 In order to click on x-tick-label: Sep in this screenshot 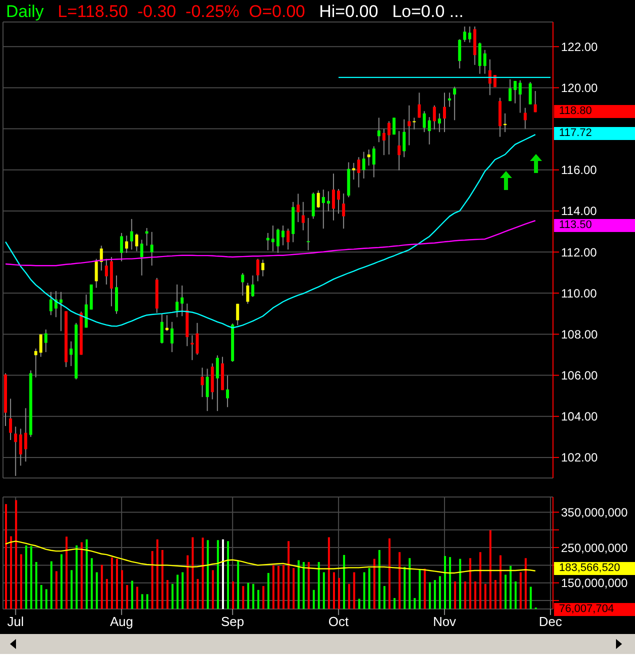, I will do `click(232, 622)`.